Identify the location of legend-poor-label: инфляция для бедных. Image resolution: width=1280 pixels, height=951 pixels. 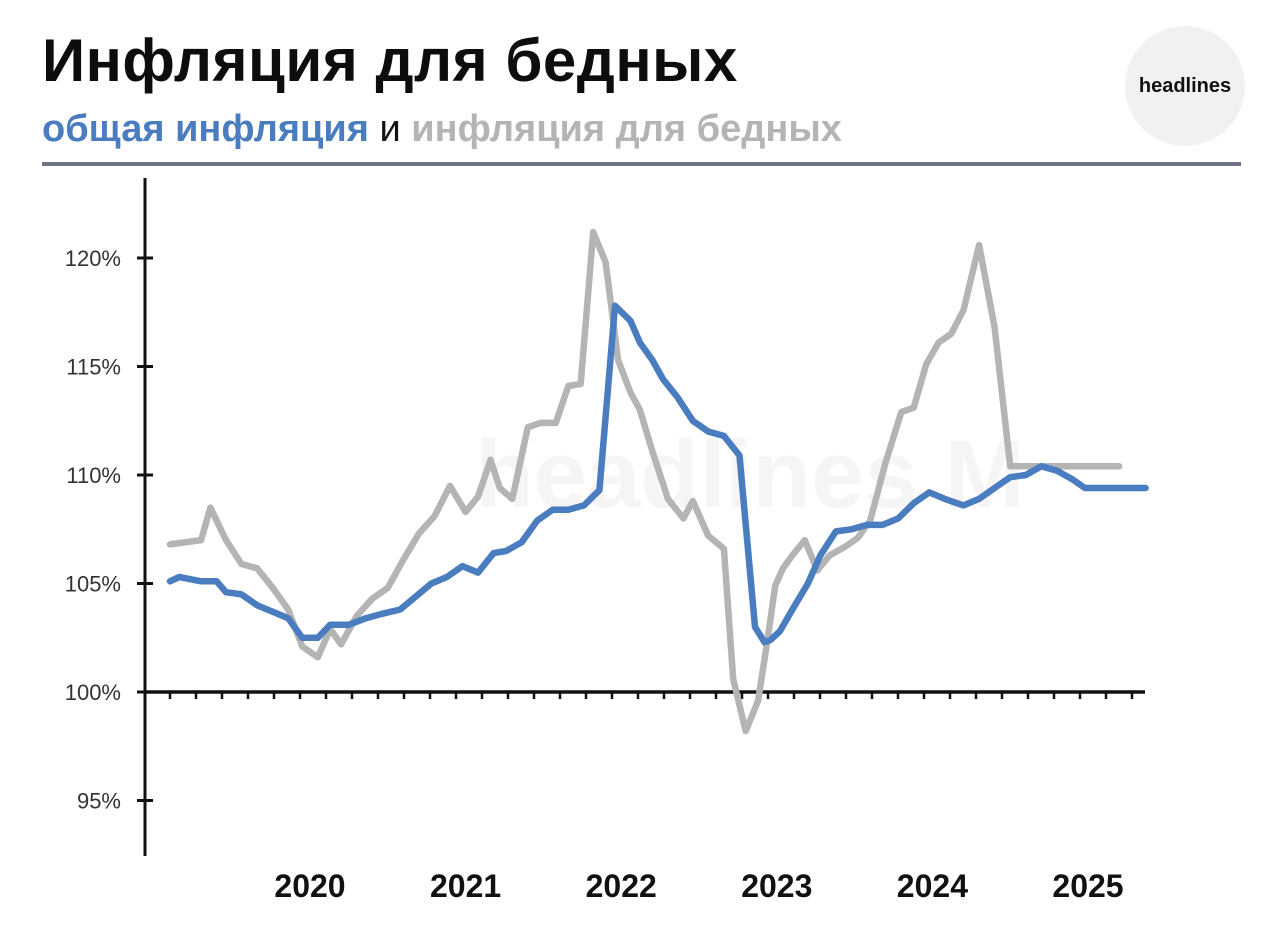
(626, 129).